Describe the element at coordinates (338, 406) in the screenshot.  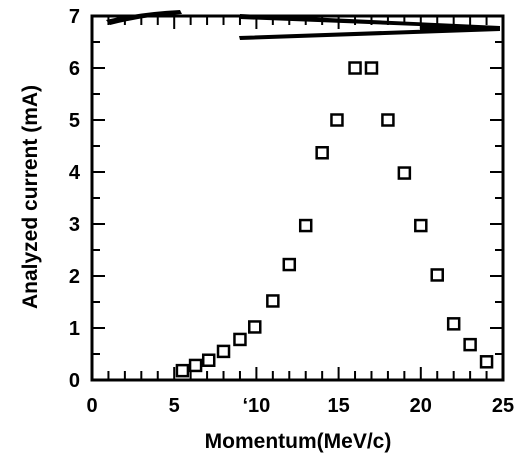
I see `x-tick-label: 15` at that location.